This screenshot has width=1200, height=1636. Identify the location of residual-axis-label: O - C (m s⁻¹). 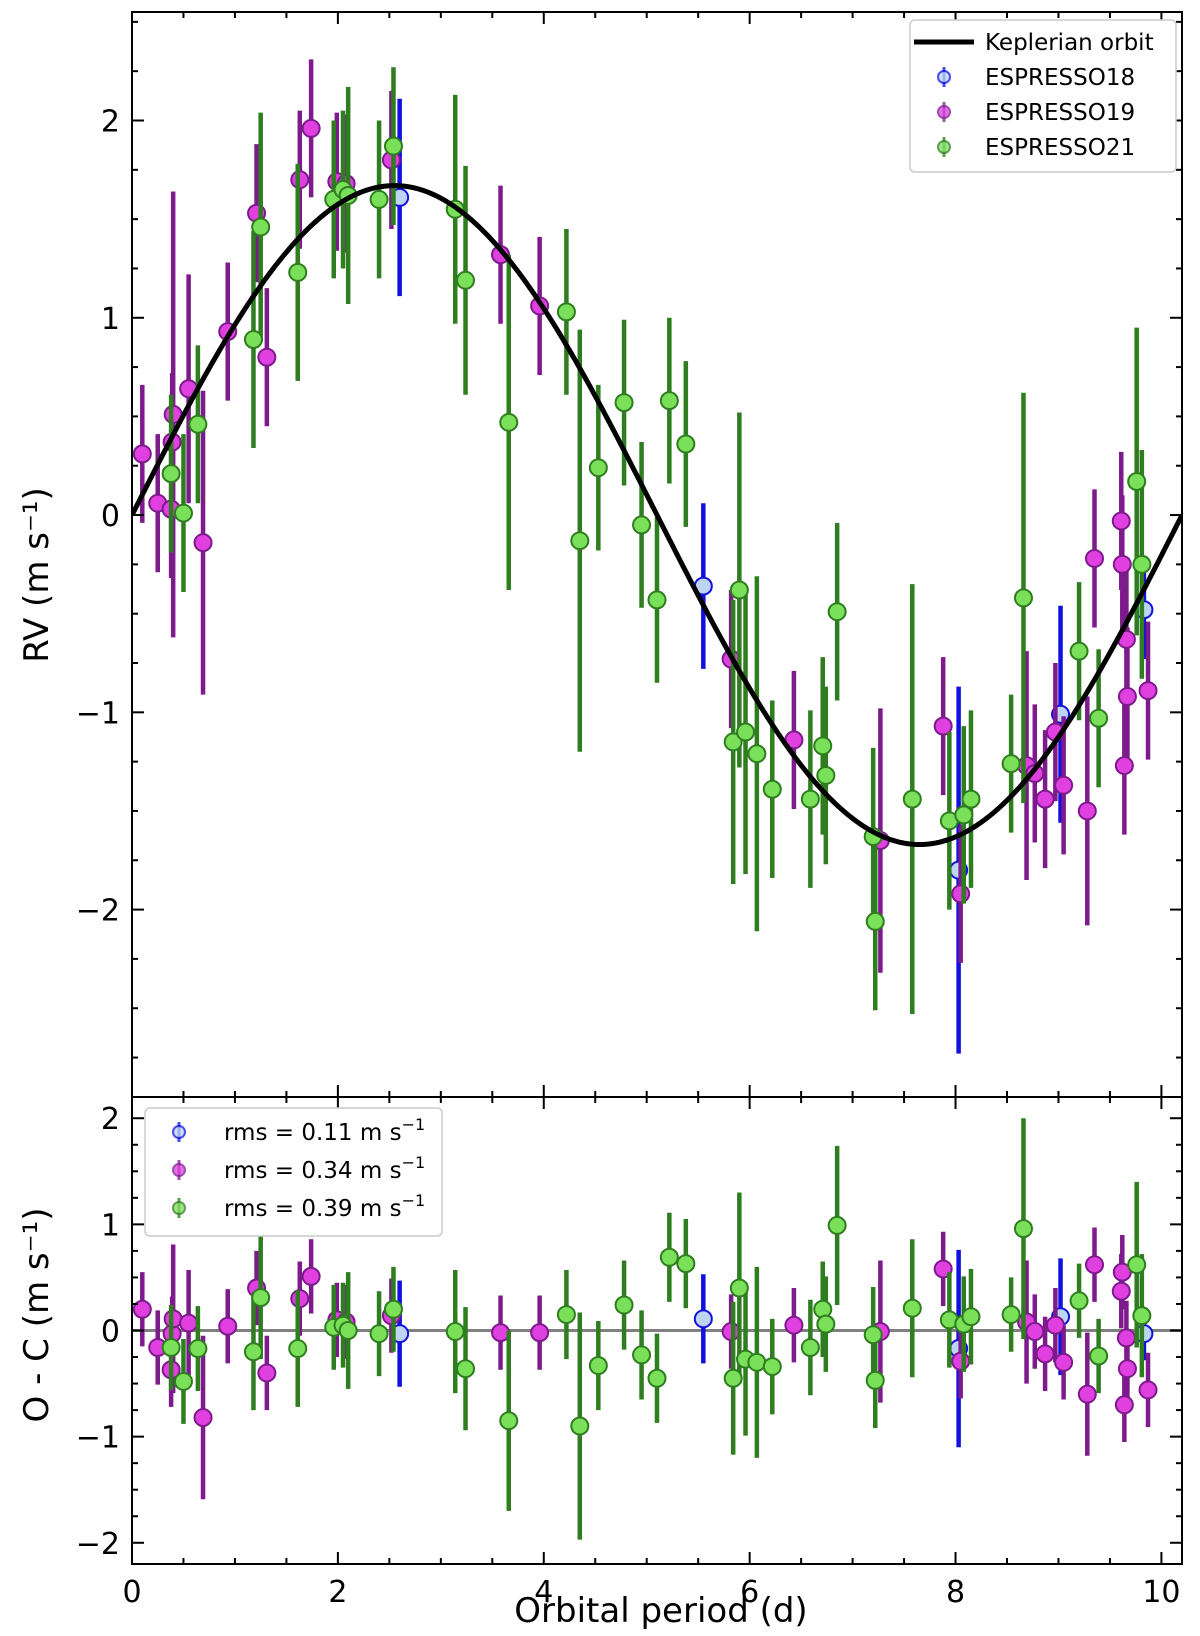
(37, 1315).